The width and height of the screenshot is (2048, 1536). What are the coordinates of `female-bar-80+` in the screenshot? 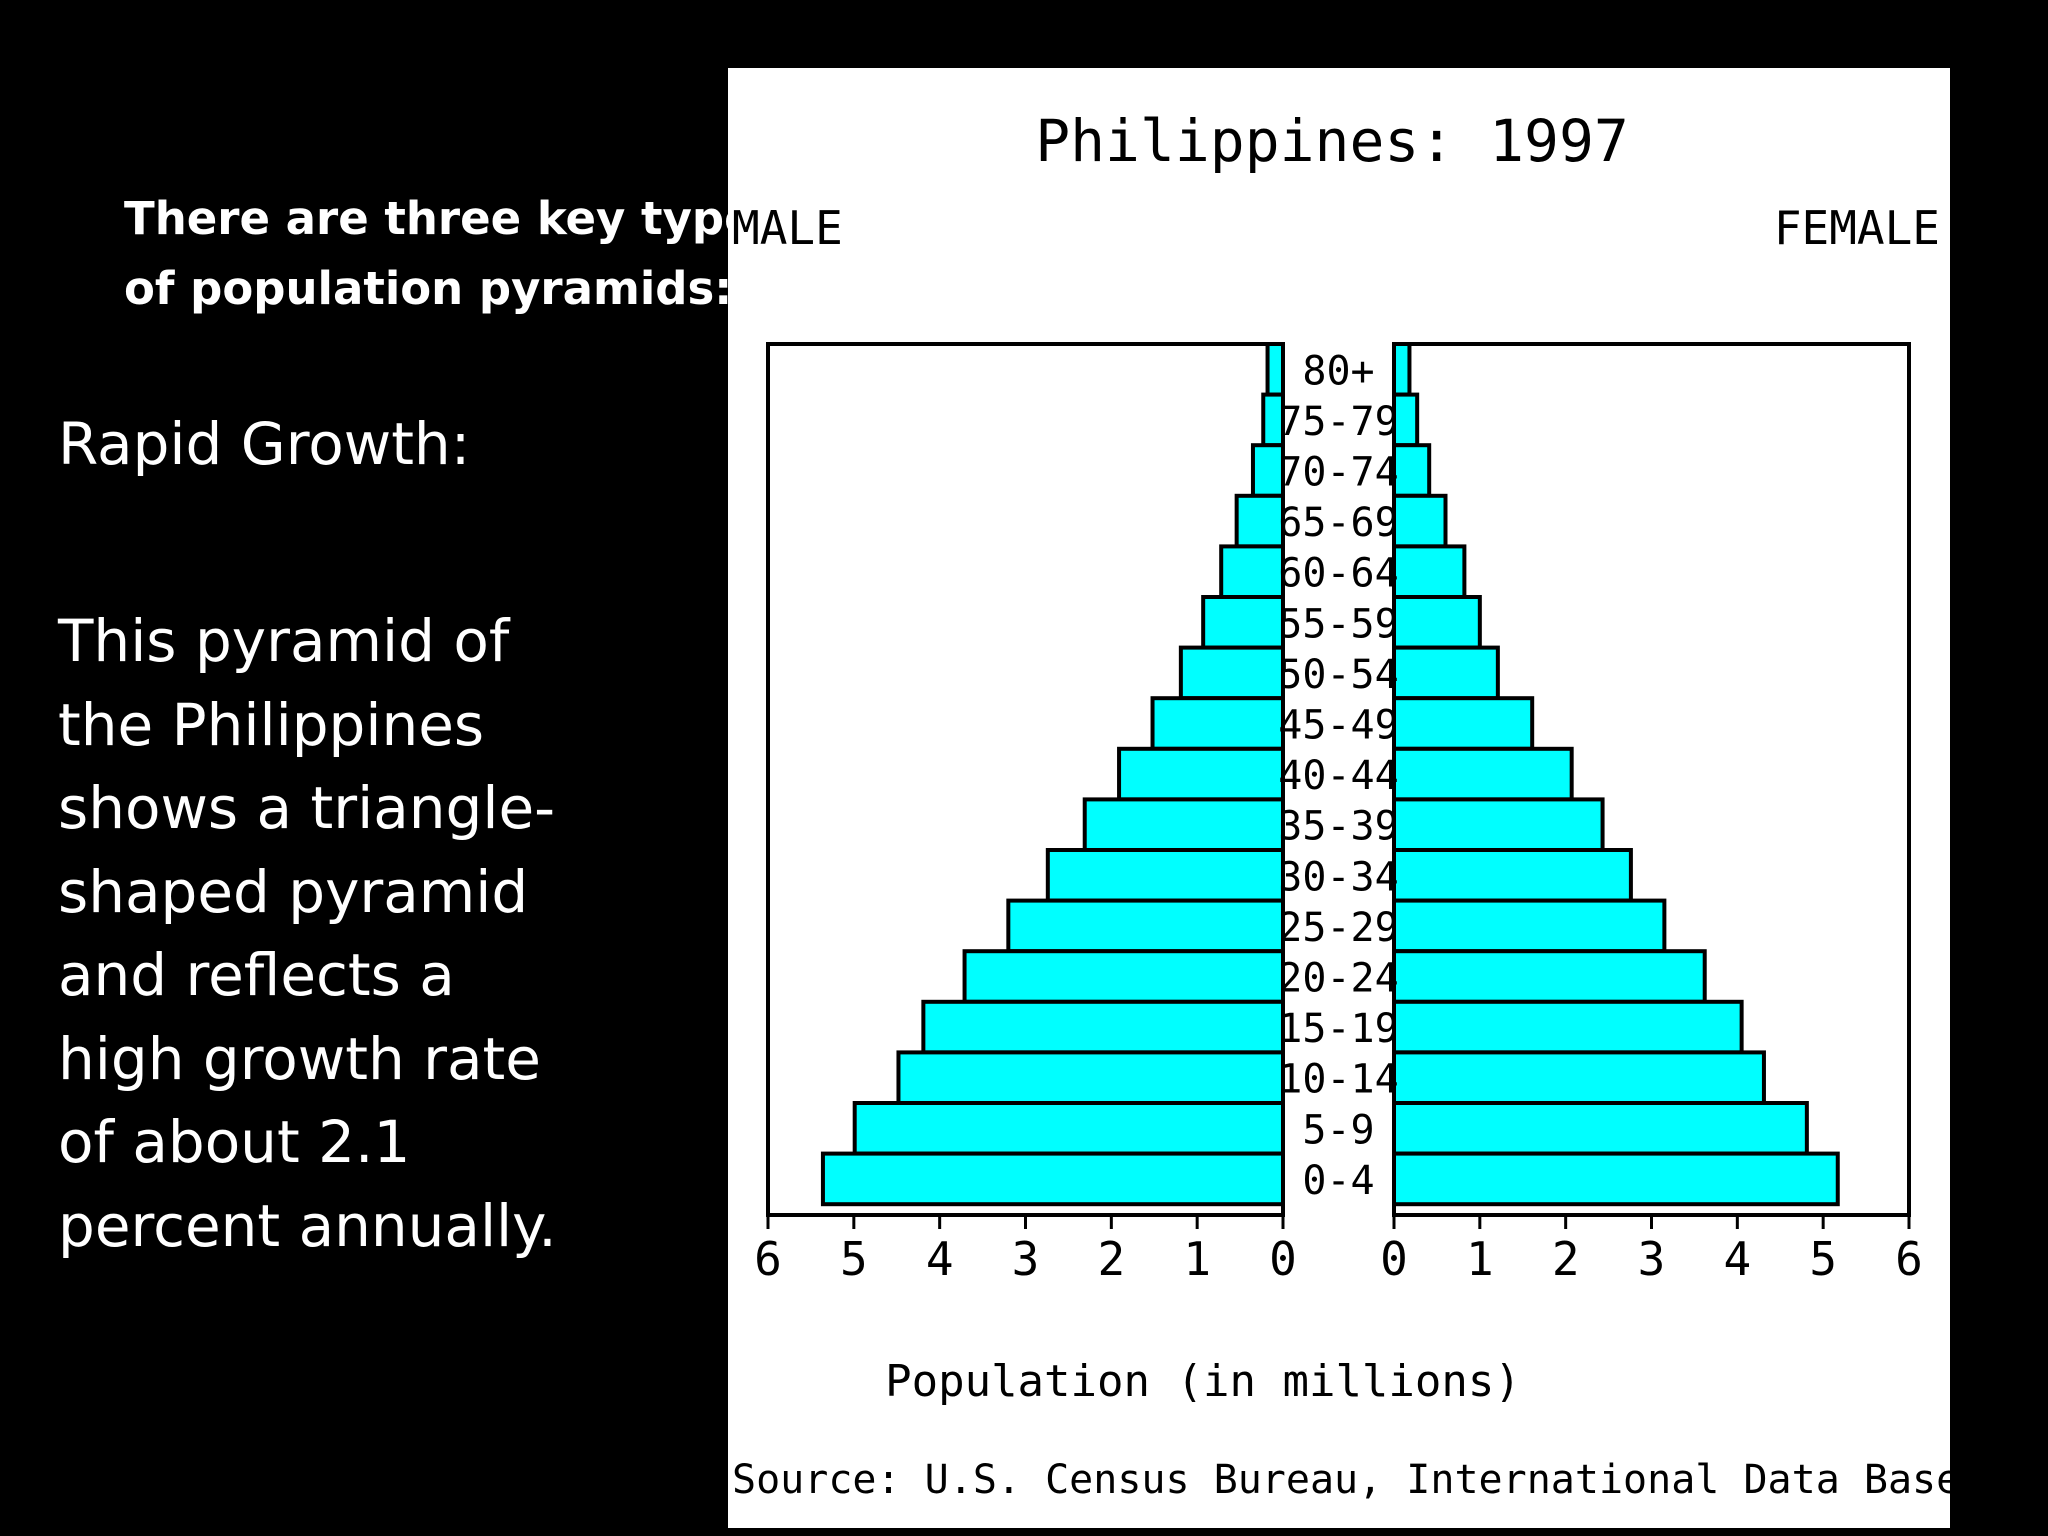 It's located at (1402, 369).